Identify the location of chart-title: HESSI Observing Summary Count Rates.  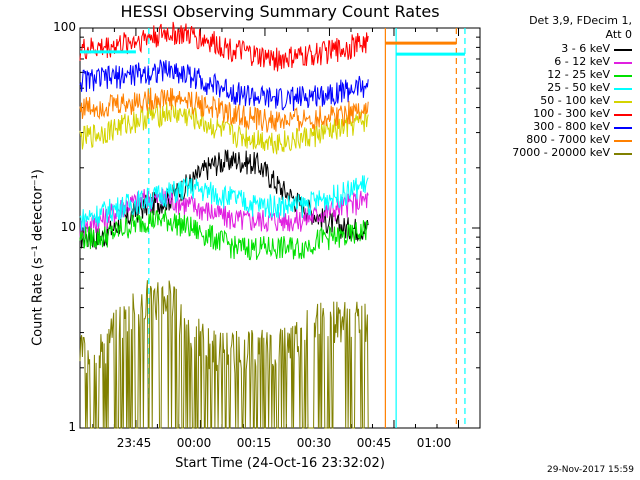
(280, 11).